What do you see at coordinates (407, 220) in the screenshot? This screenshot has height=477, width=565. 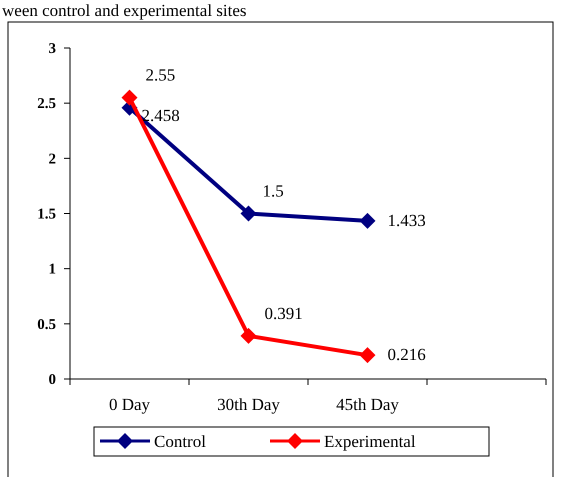 I see `data-label: 1.433` at bounding box center [407, 220].